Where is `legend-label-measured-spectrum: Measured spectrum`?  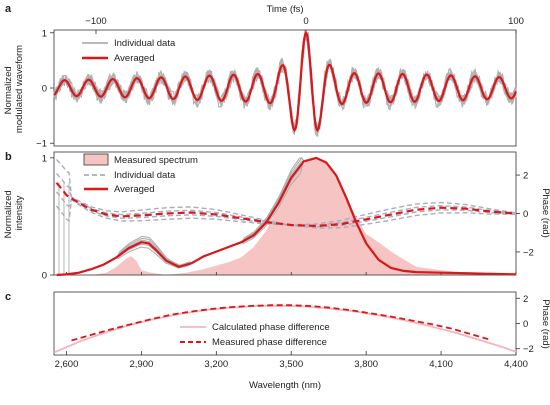
legend-label-measured-spectrum: Measured spectrum is located at coordinates (156, 160).